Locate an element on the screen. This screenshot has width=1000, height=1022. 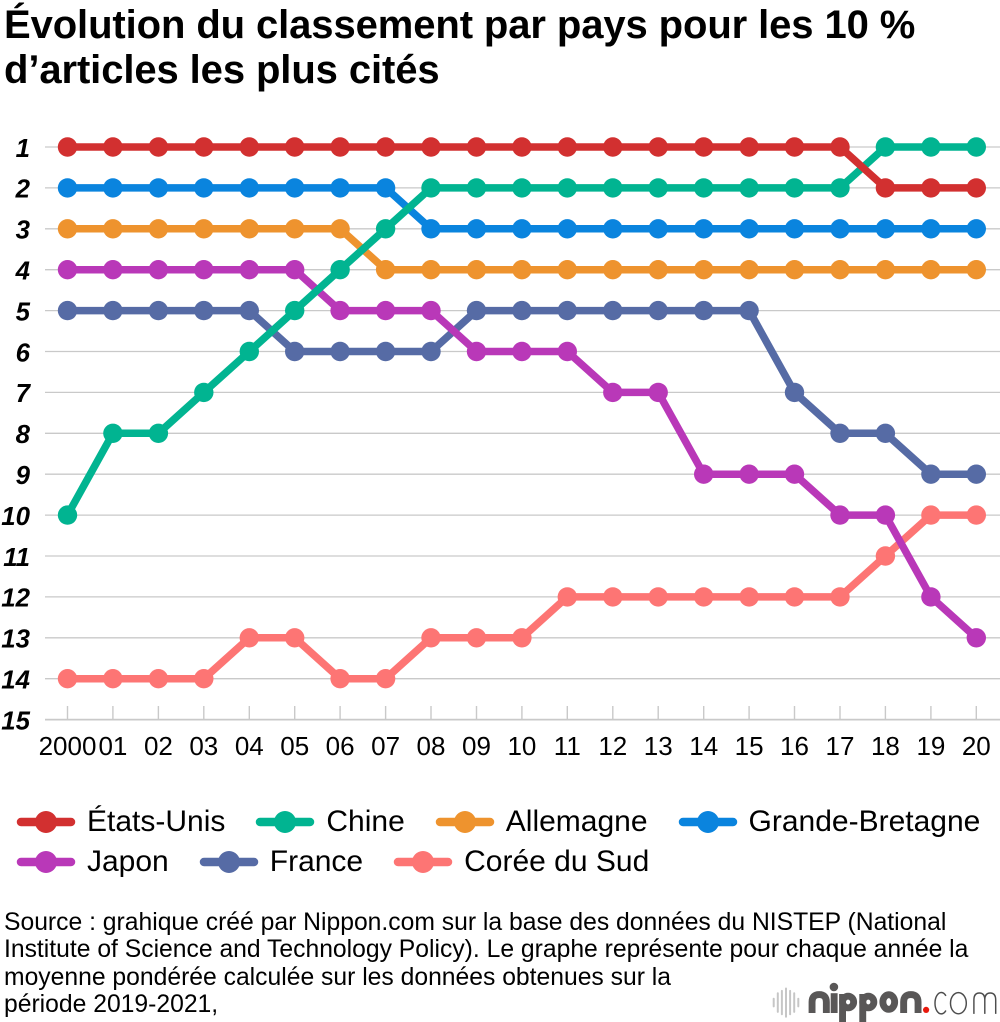
svg-text: 02 is located at coordinates (158, 746).